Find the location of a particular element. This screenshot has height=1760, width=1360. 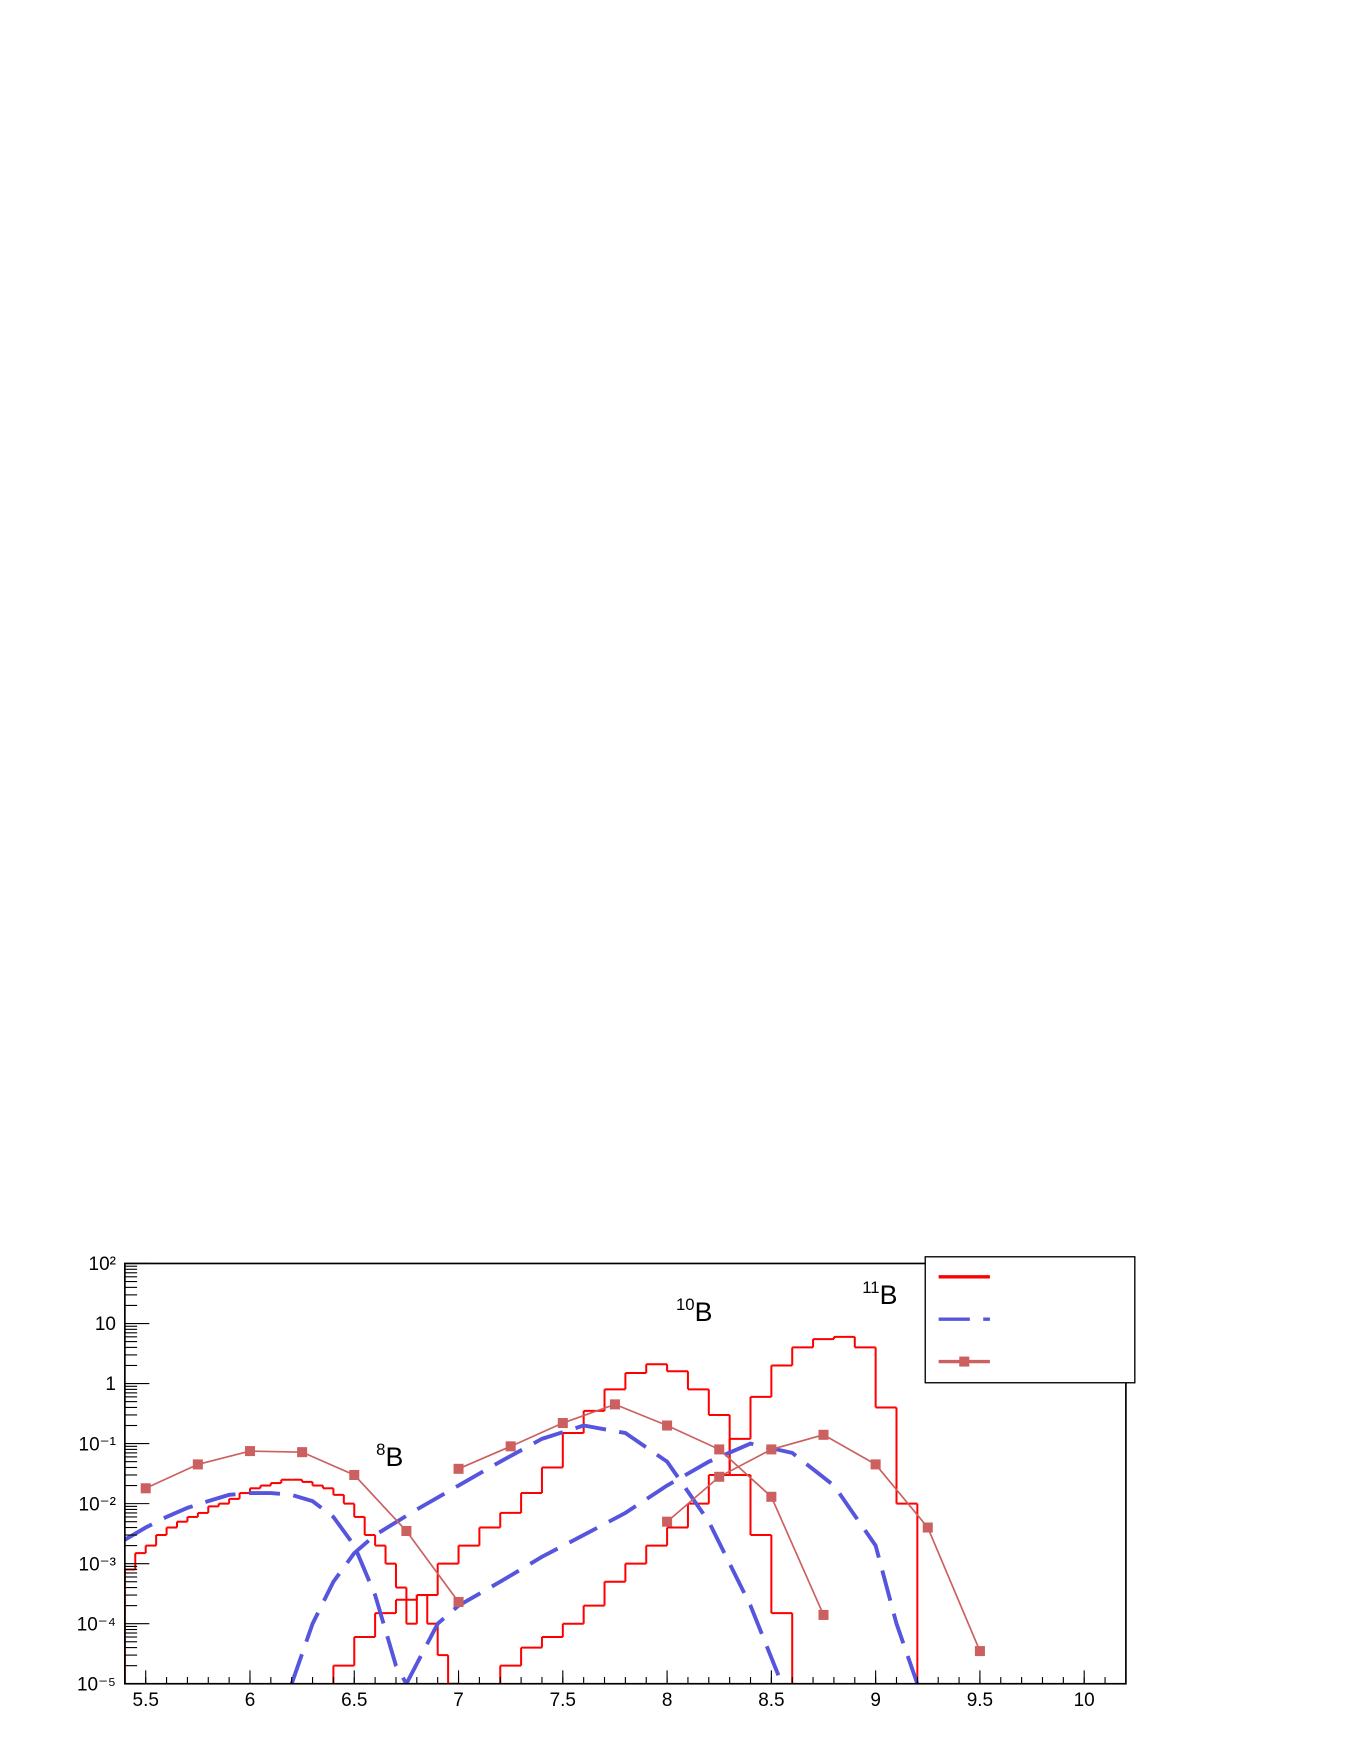

plot-area is located at coordinates (554, 1509).